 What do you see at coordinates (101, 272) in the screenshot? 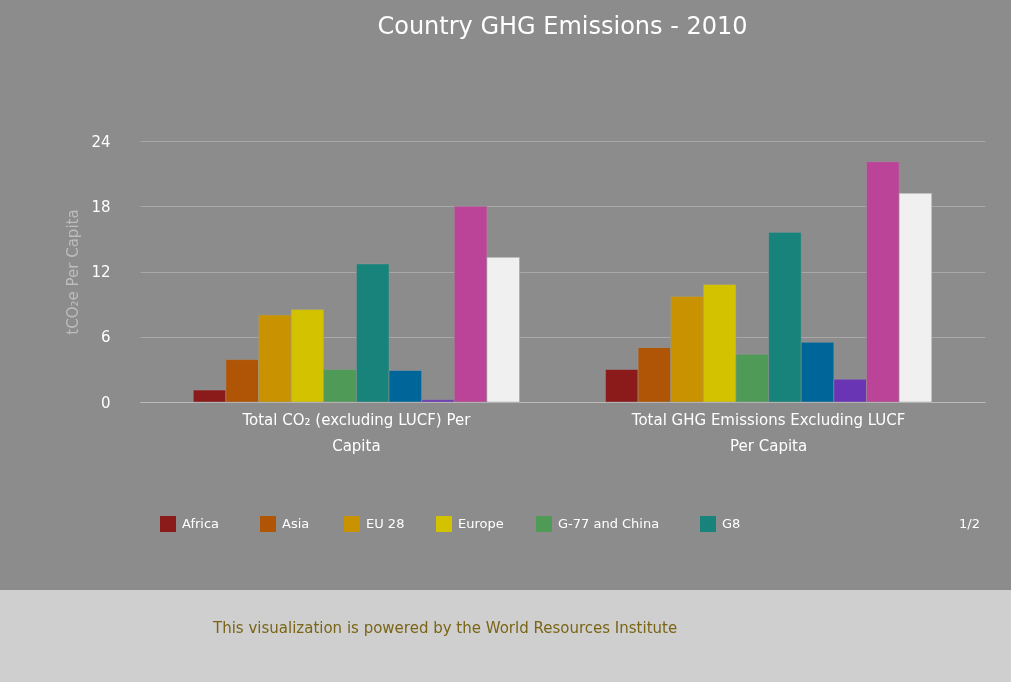
I see `y-tick-label: 12` at bounding box center [101, 272].